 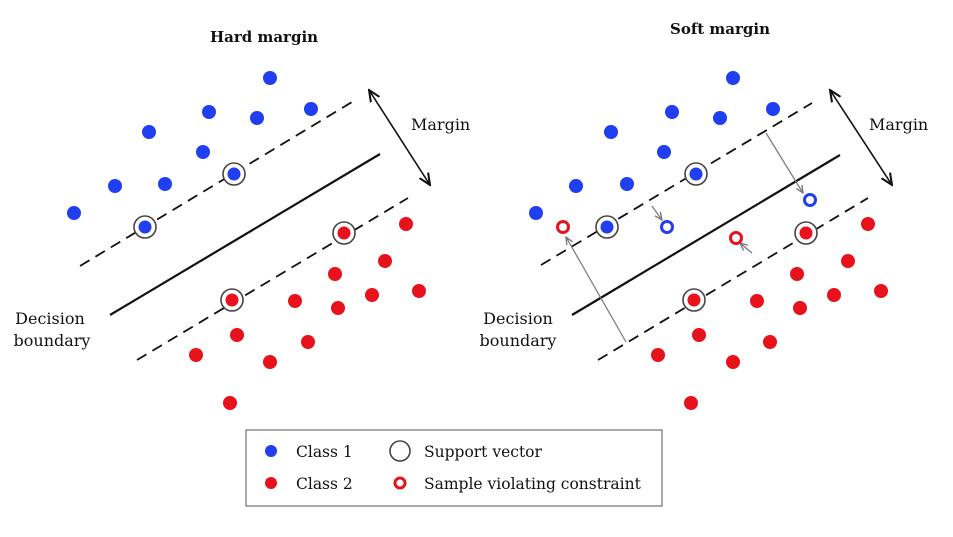 What do you see at coordinates (649, 232) in the screenshot?
I see `class2-violating-samples` at bounding box center [649, 232].